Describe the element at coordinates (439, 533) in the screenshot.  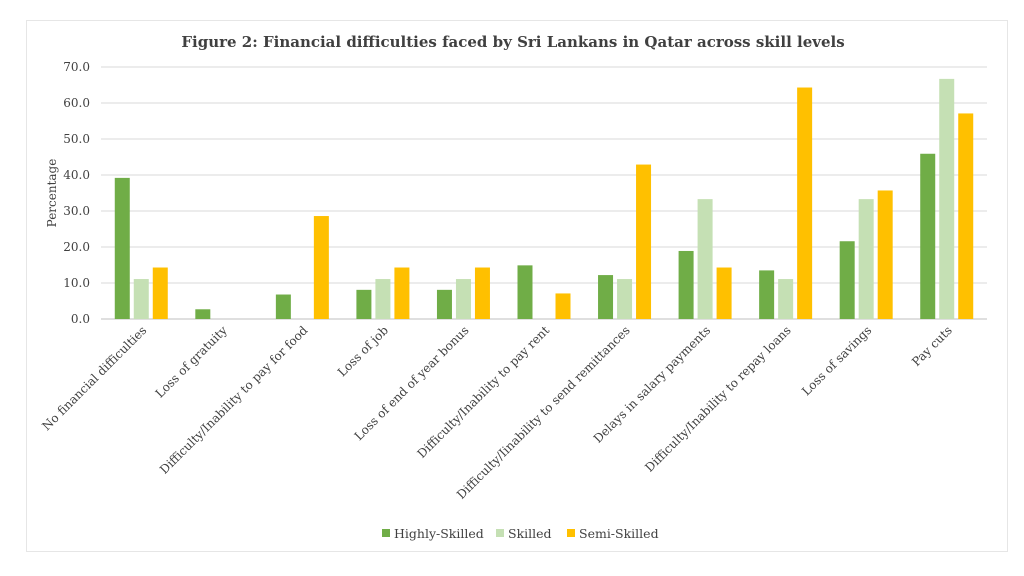
I see `legend-label: Highly-Skilled` at that location.